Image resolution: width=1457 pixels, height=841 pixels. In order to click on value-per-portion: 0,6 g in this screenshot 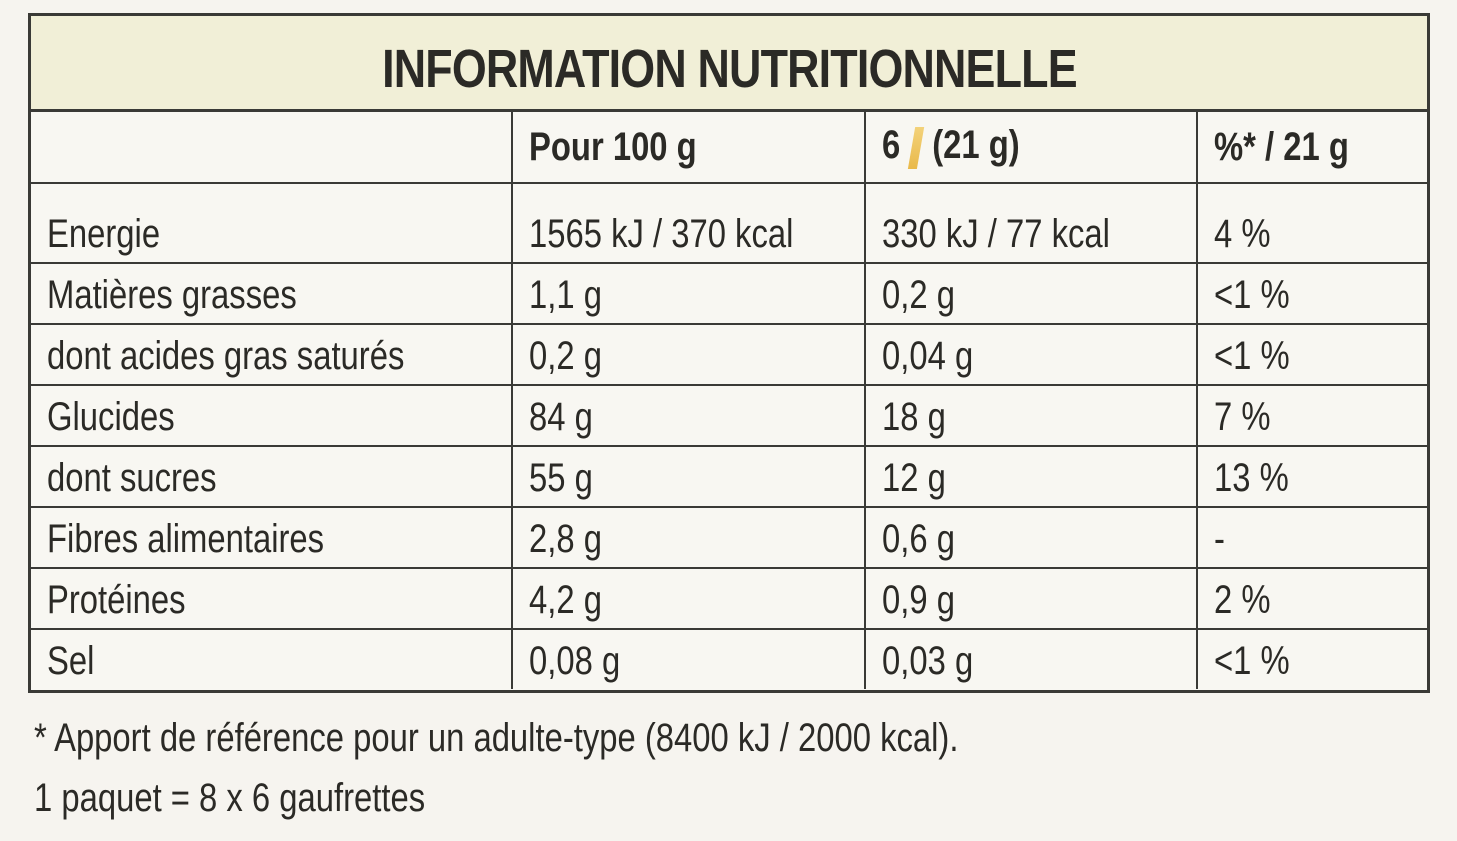, I will do `click(1031, 537)`.